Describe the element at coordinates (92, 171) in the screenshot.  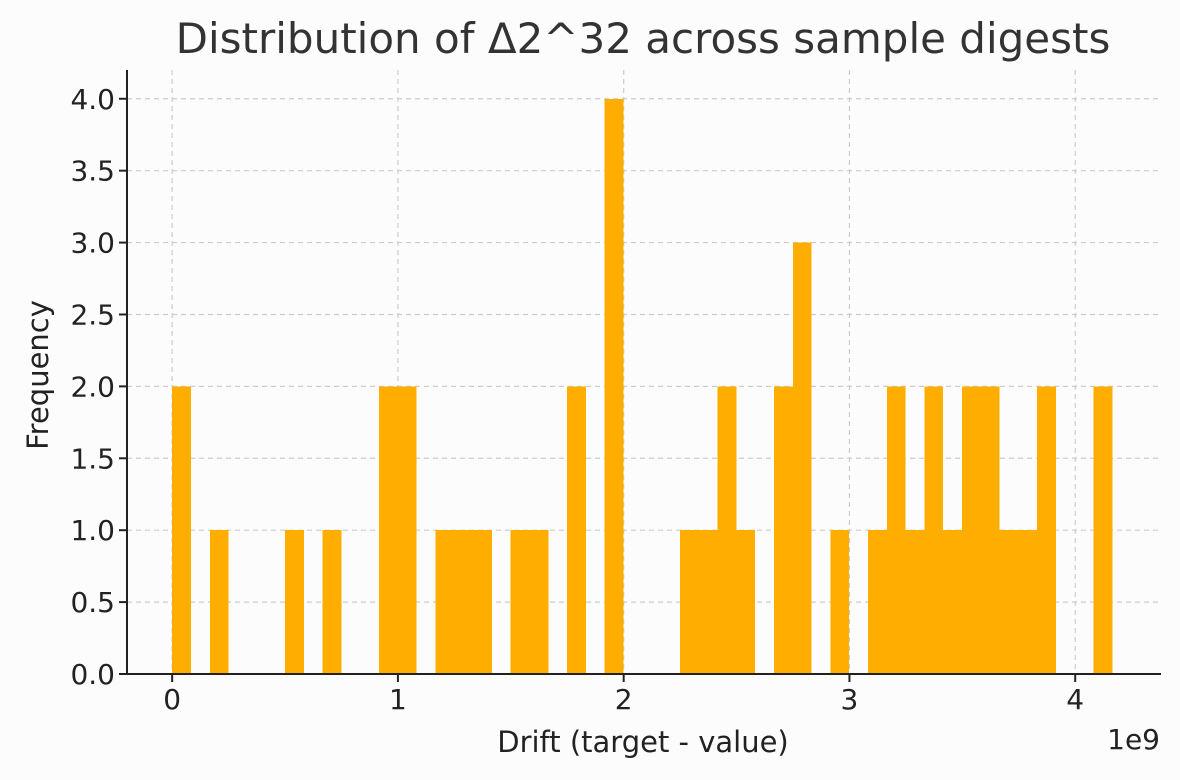
I see `y-tick-label: 3.5` at that location.